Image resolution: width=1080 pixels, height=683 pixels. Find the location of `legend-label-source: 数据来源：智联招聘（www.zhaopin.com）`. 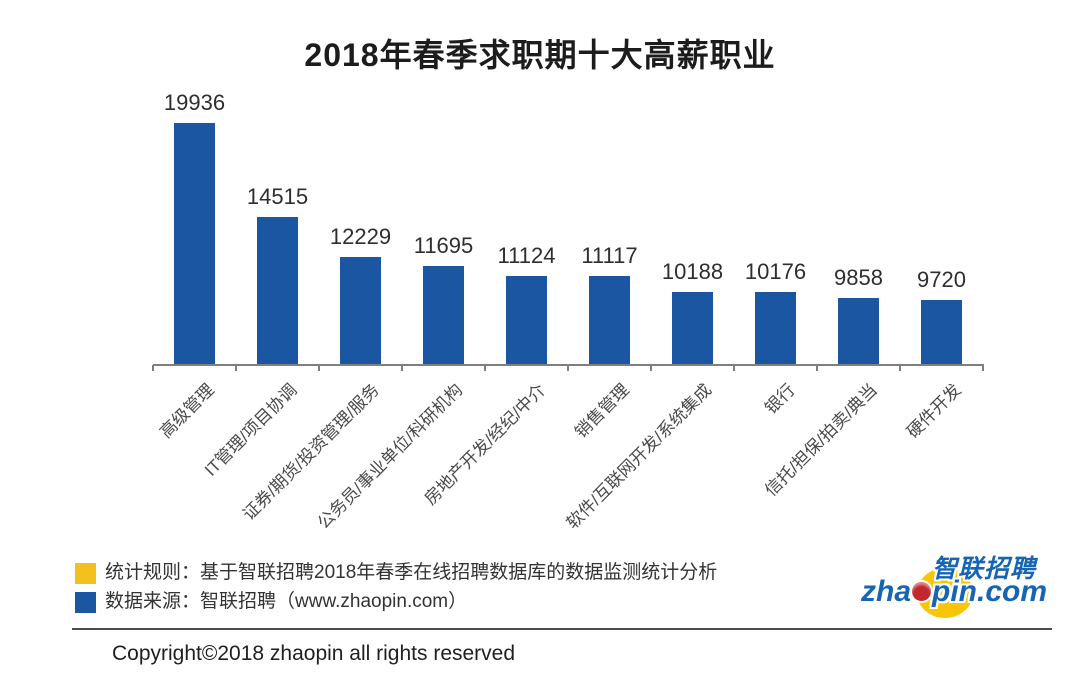

legend-label-source: 数据来源：智联招聘（www.zhaopin.com） is located at coordinates (286, 601).